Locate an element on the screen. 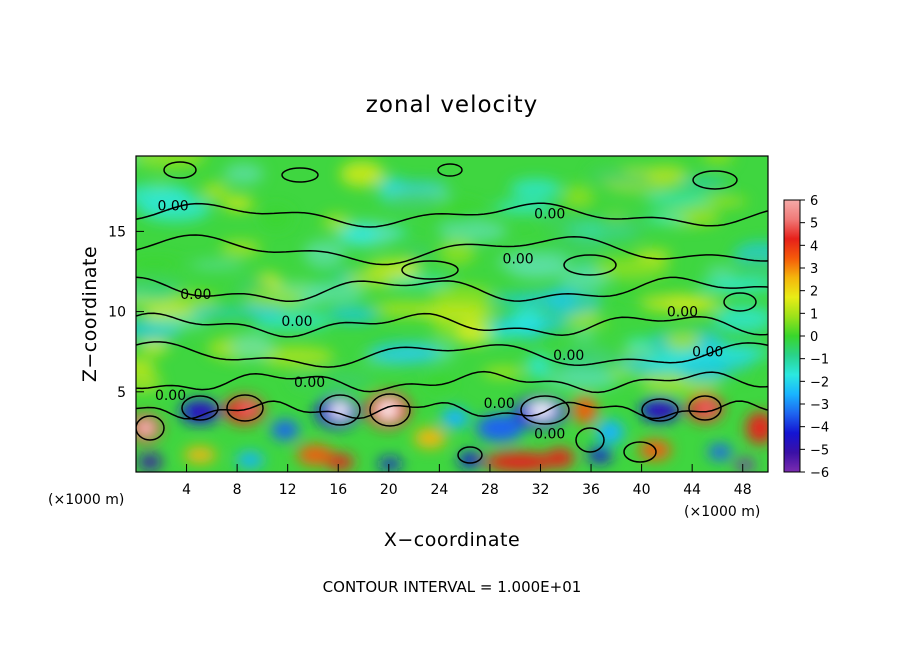  x-axis-title: X−coordinate is located at coordinates (452, 540).